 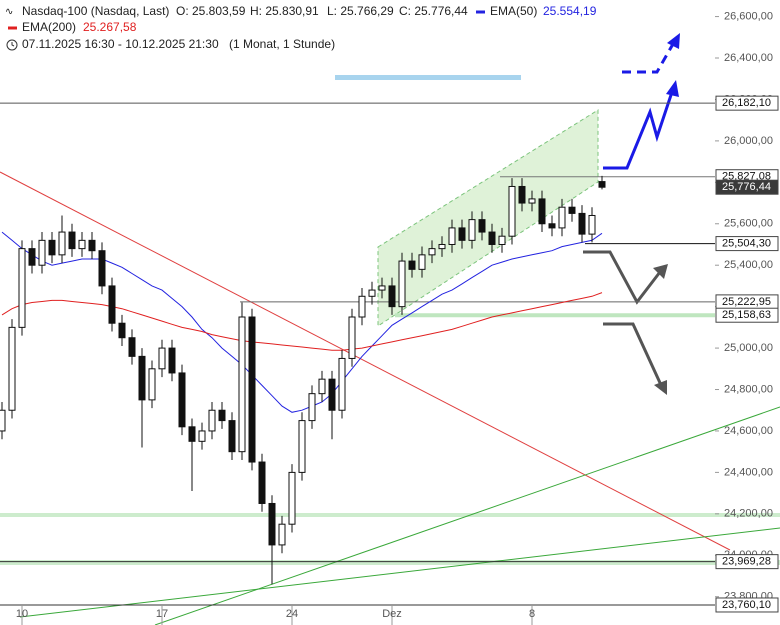 I want to click on x-tick-label: 8, so click(x=532, y=614).